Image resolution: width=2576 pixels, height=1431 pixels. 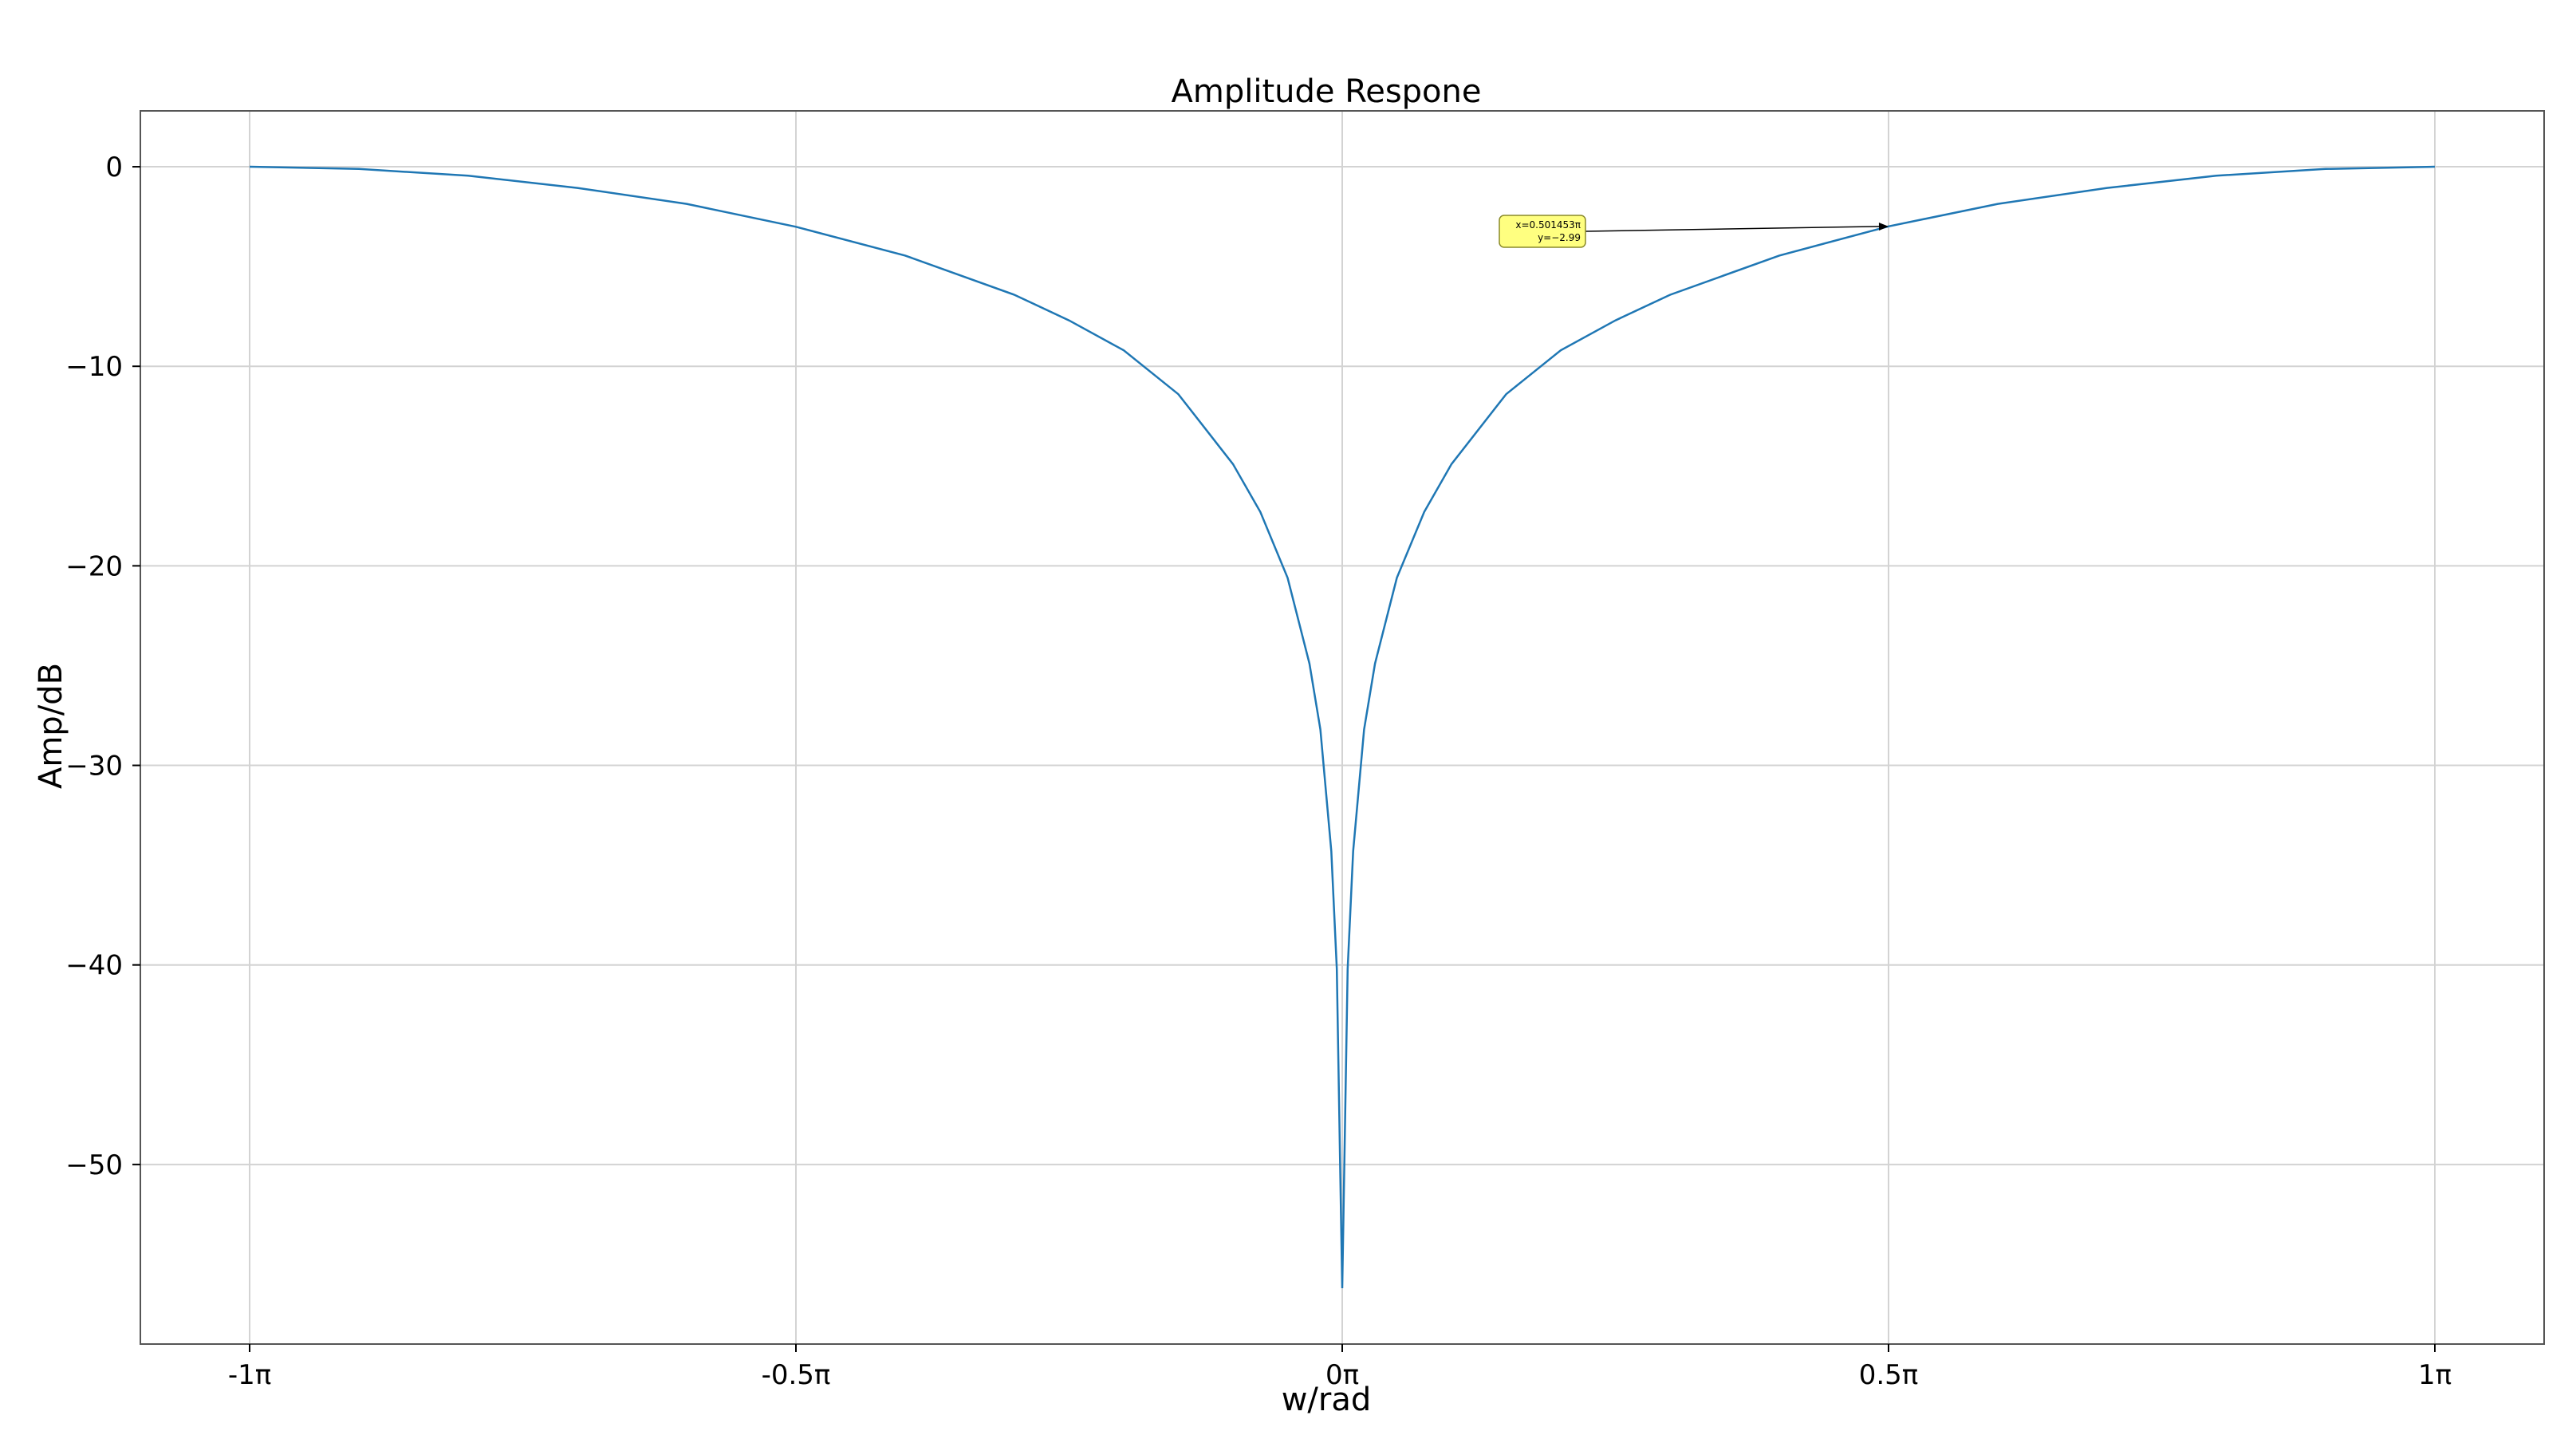 What do you see at coordinates (94, 966) in the screenshot?
I see `y-tick-label: −40` at bounding box center [94, 966].